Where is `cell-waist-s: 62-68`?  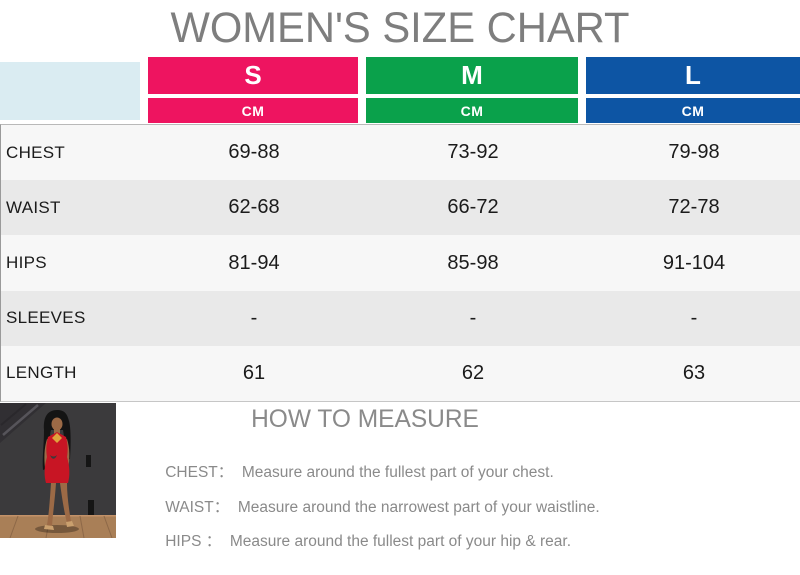
cell-waist-s: 62-68 is located at coordinates (254, 207).